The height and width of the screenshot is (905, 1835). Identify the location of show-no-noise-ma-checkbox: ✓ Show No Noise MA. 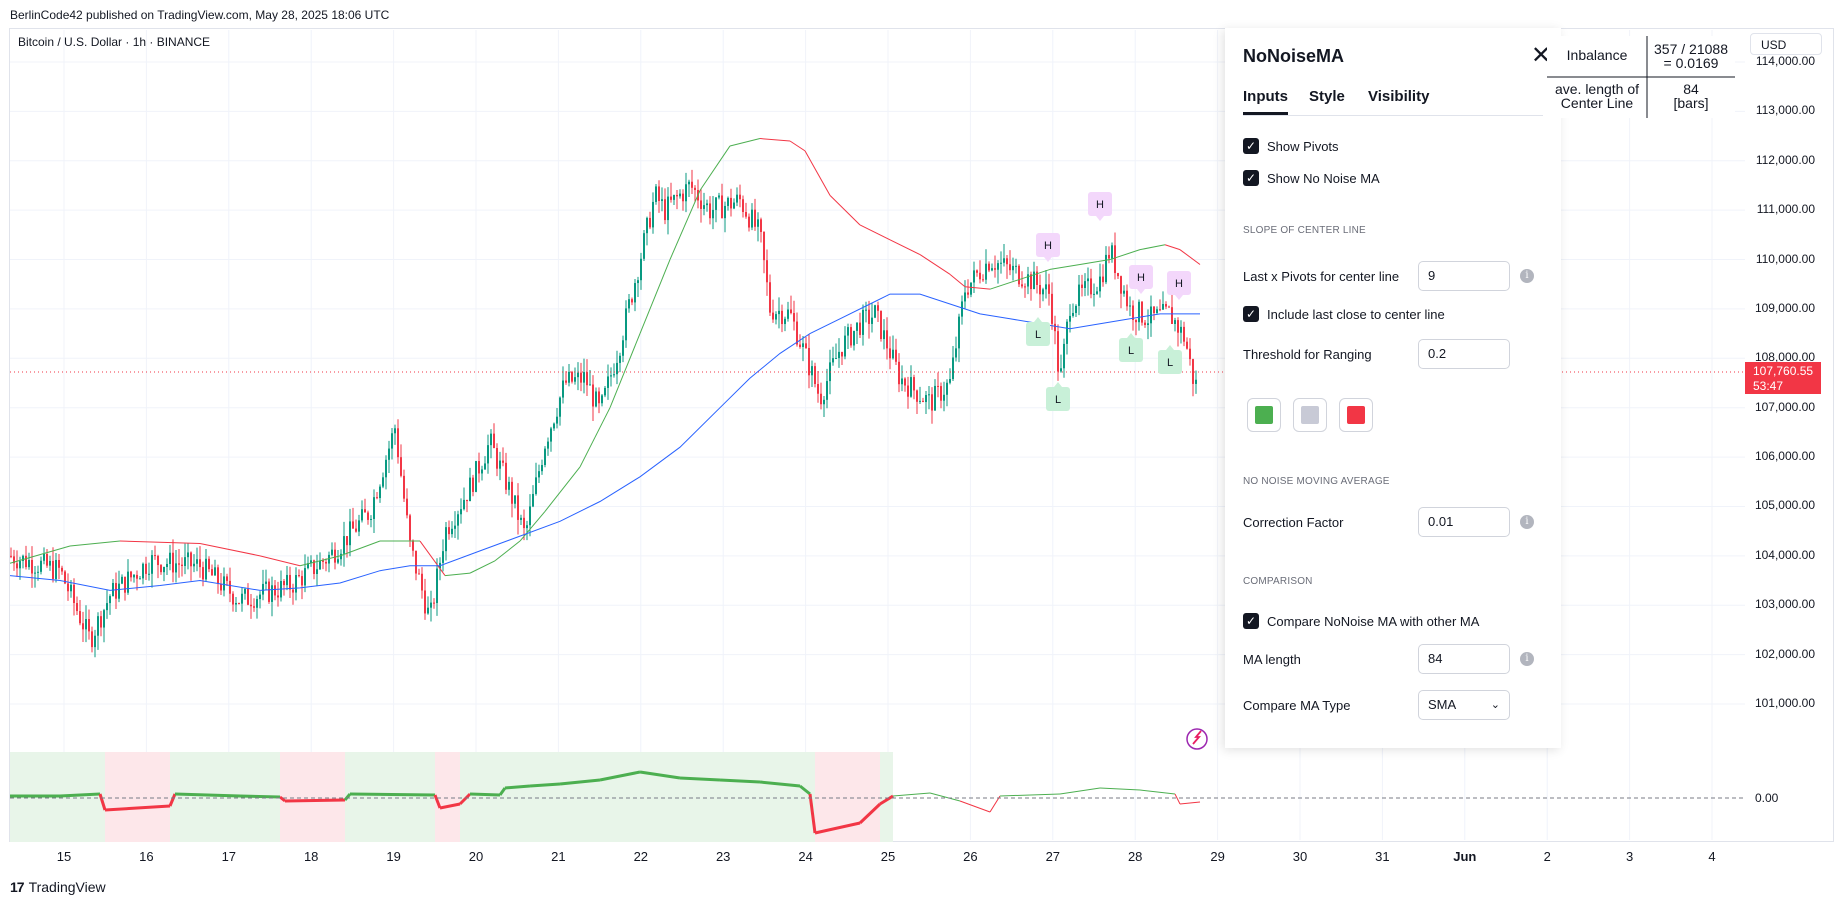
(1311, 178).